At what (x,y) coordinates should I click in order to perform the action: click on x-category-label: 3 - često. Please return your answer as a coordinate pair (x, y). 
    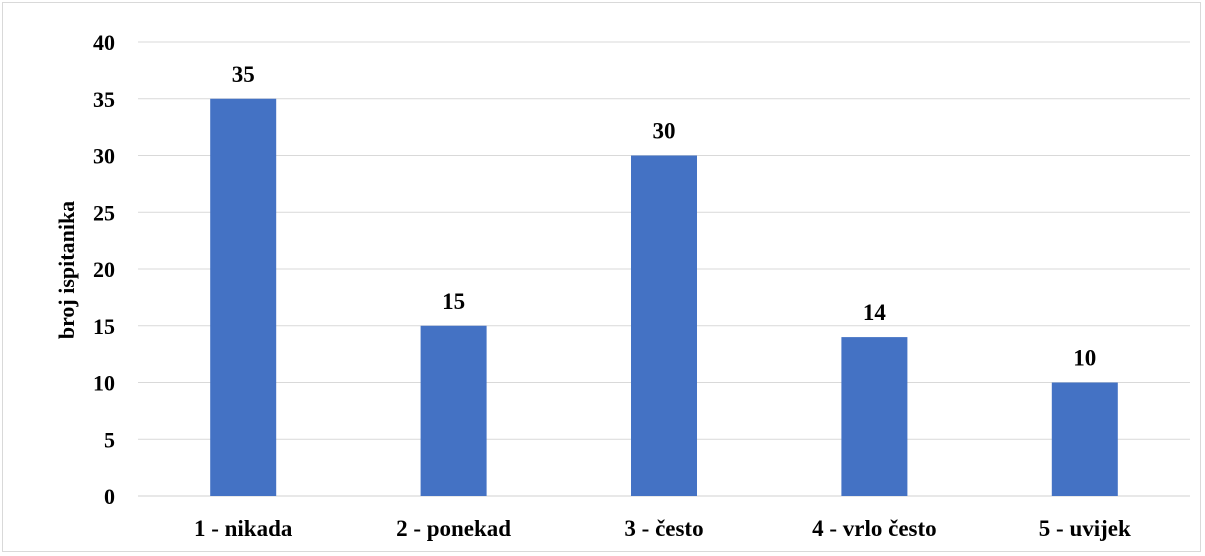
    Looking at the image, I should click on (663, 528).